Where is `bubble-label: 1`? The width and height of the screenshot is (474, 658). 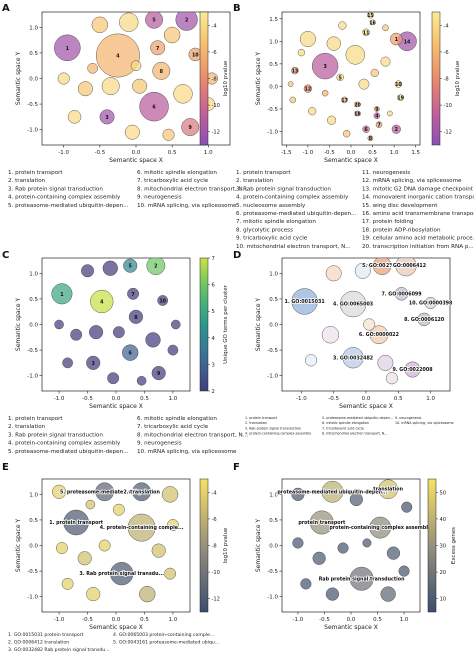
bubble-label: 1 is located at coordinates (396, 40).